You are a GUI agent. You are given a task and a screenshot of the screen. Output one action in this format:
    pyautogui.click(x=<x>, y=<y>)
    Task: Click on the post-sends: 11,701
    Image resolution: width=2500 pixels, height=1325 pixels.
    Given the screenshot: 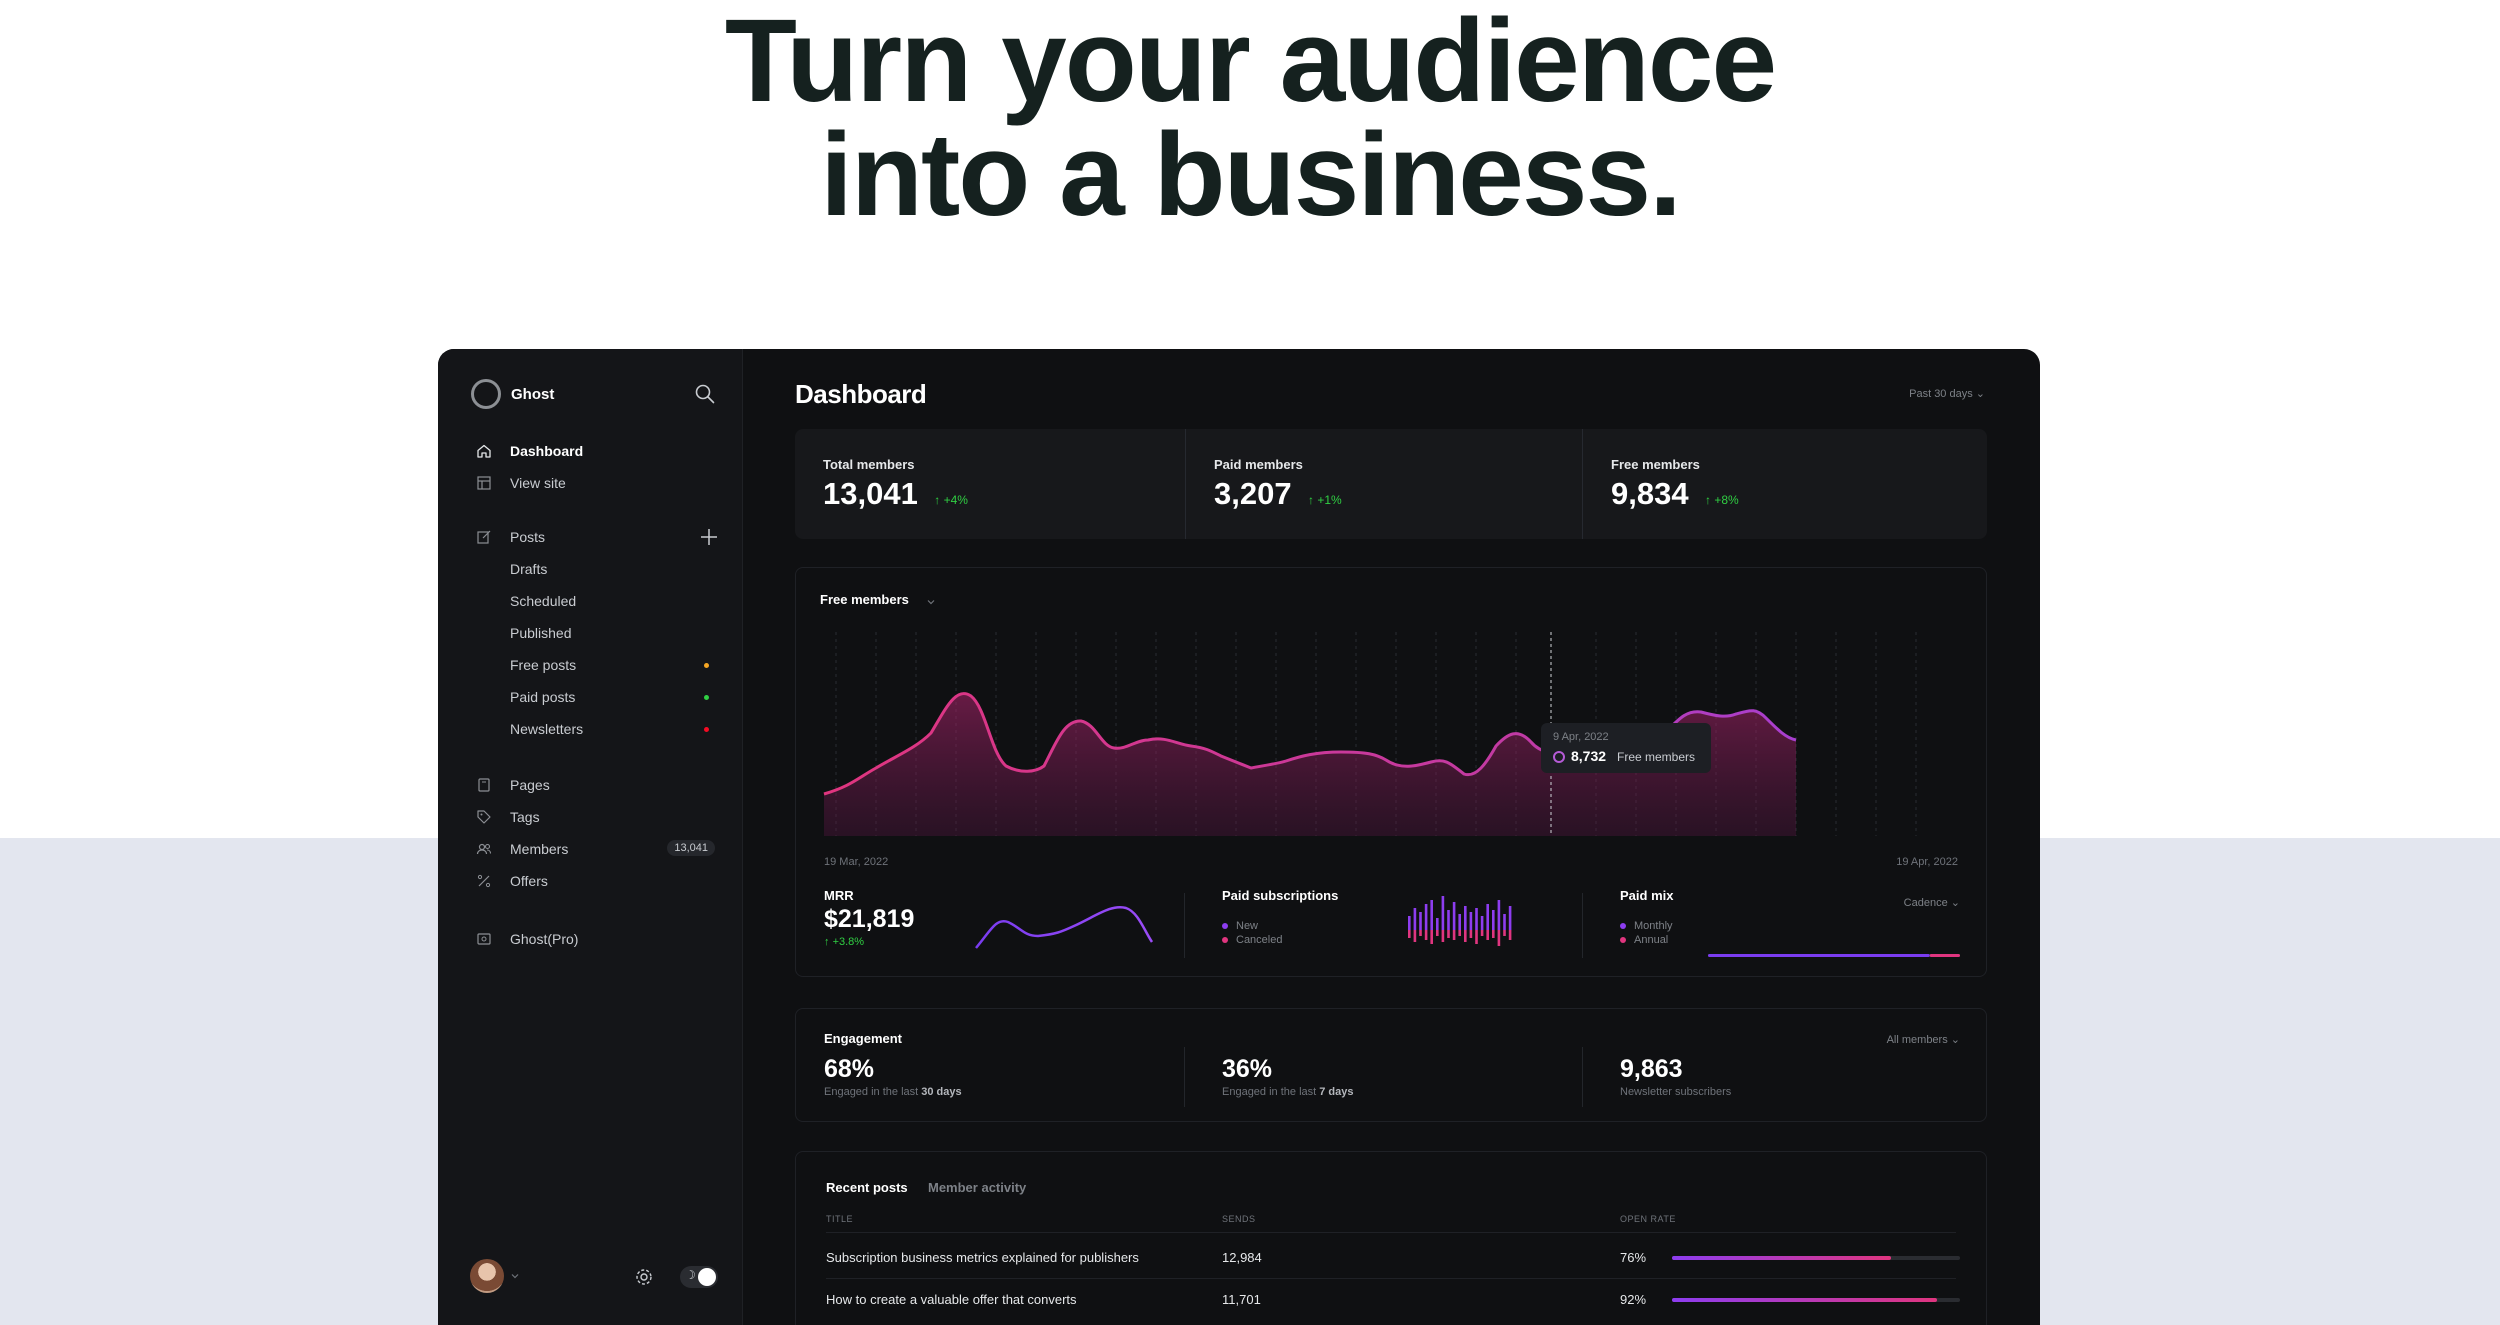 What is the action you would take?
    pyautogui.click(x=1241, y=1299)
    